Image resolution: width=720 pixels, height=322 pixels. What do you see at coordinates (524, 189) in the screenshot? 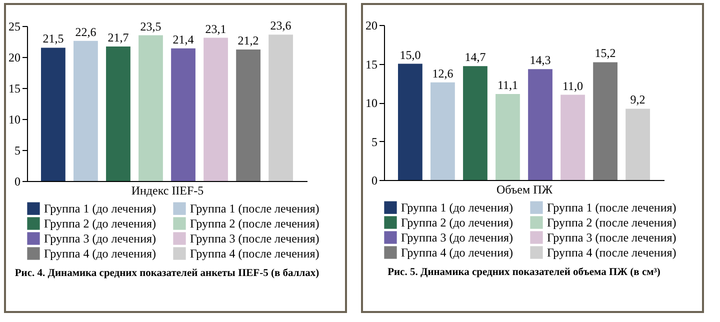
I see `x-axis-title: Объем ПЖ` at bounding box center [524, 189].